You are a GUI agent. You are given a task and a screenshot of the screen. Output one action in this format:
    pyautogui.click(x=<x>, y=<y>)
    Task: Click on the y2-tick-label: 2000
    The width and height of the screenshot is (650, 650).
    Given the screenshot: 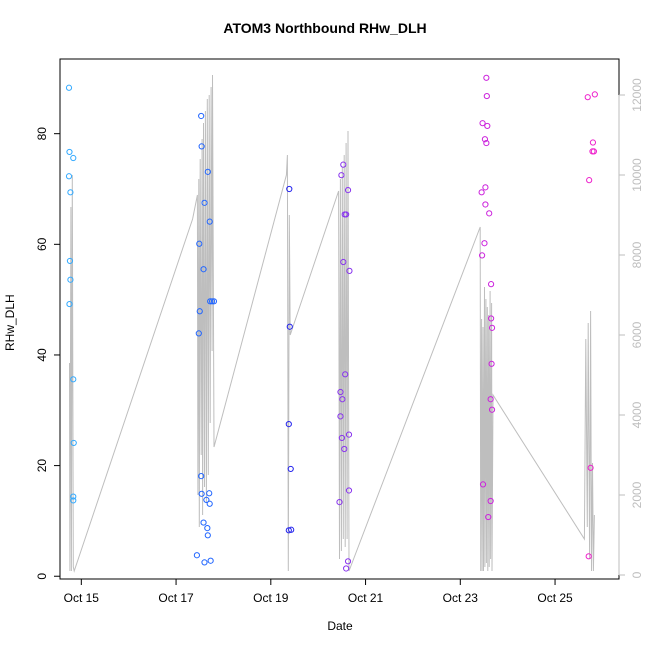 What is the action you would take?
    pyautogui.click(x=637, y=494)
    